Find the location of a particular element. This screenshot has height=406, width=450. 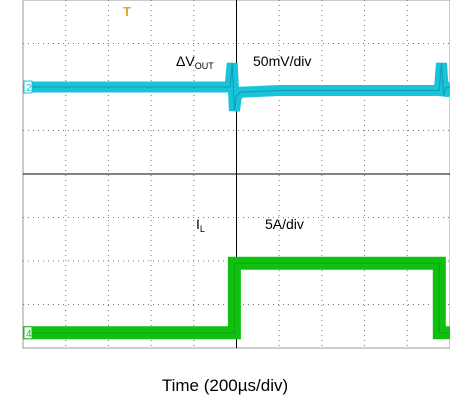

il-scale: 5A/div is located at coordinates (284, 224).